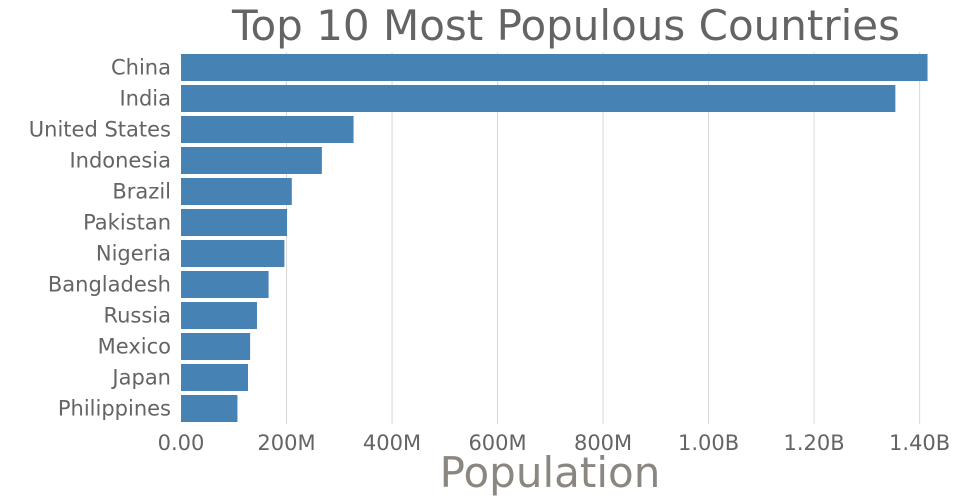 The width and height of the screenshot is (960, 500). What do you see at coordinates (538, 98) in the screenshot?
I see `bar-india` at bounding box center [538, 98].